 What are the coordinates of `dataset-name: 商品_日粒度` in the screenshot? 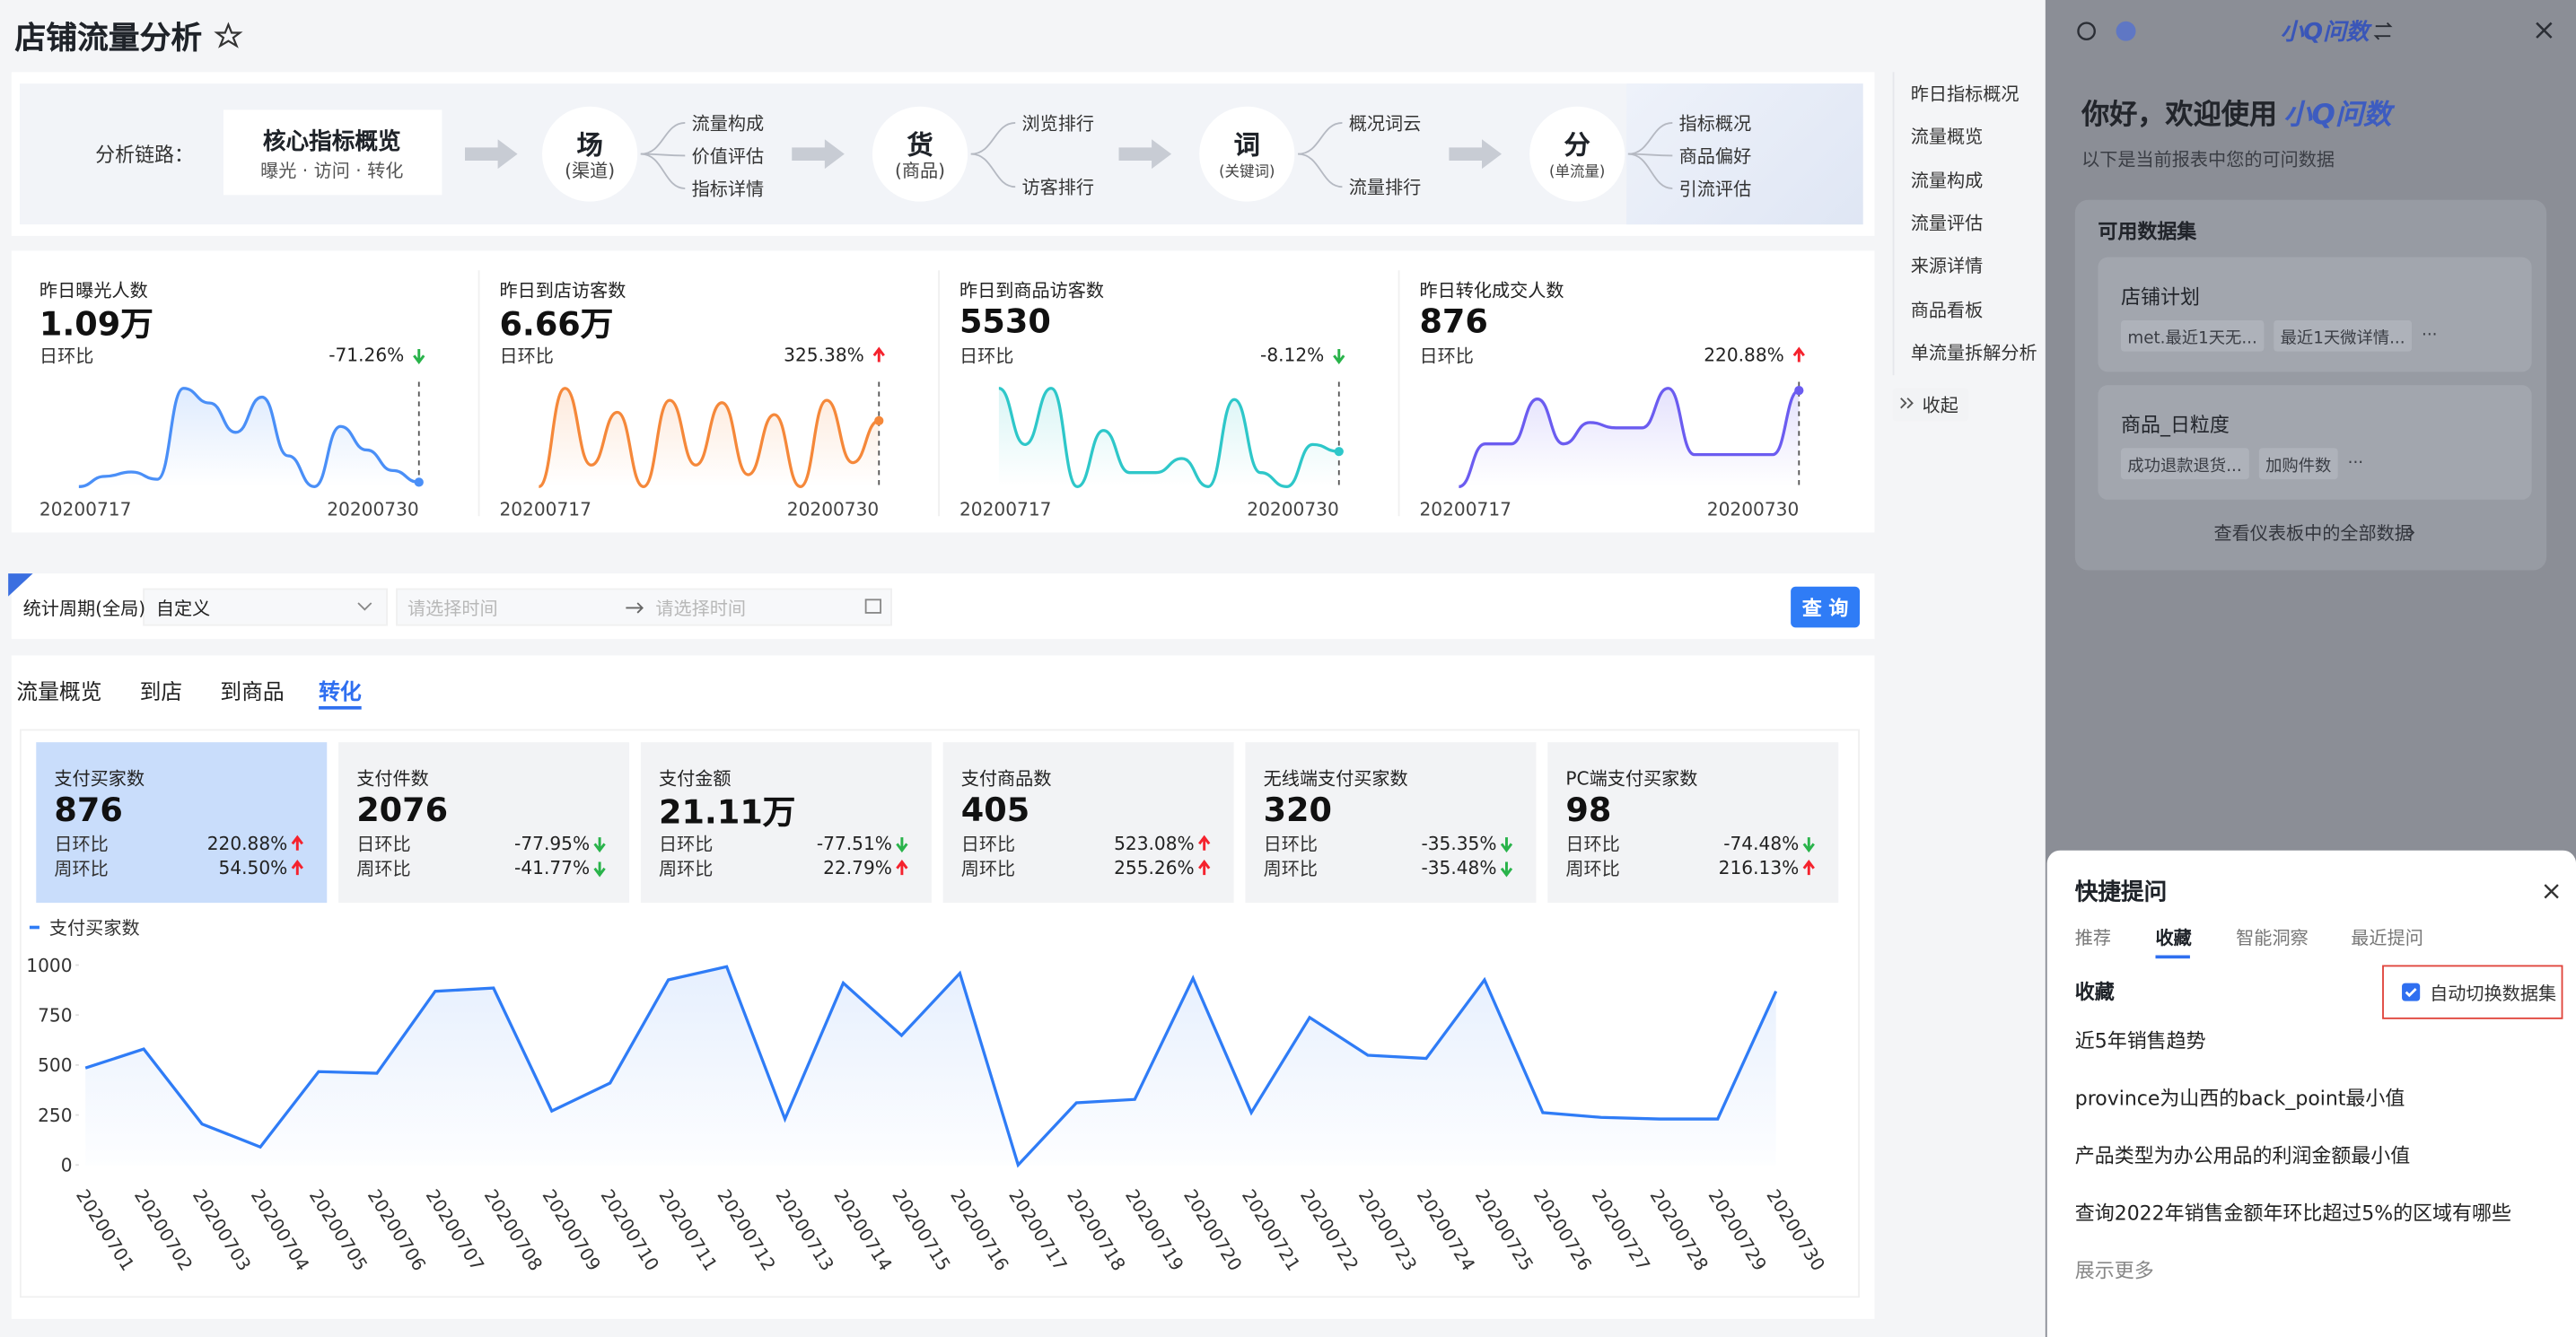 It's located at (2175, 425).